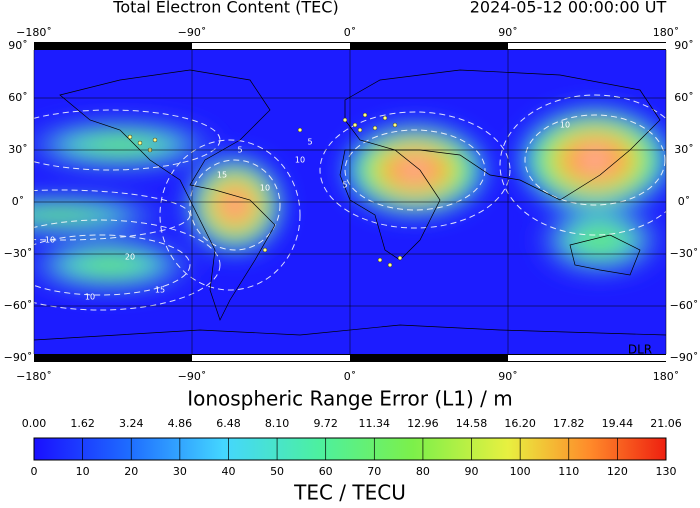 This screenshot has width=700, height=508. Describe the element at coordinates (131, 423) in the screenshot. I see `colorbar-top-tick: 3.24` at that location.